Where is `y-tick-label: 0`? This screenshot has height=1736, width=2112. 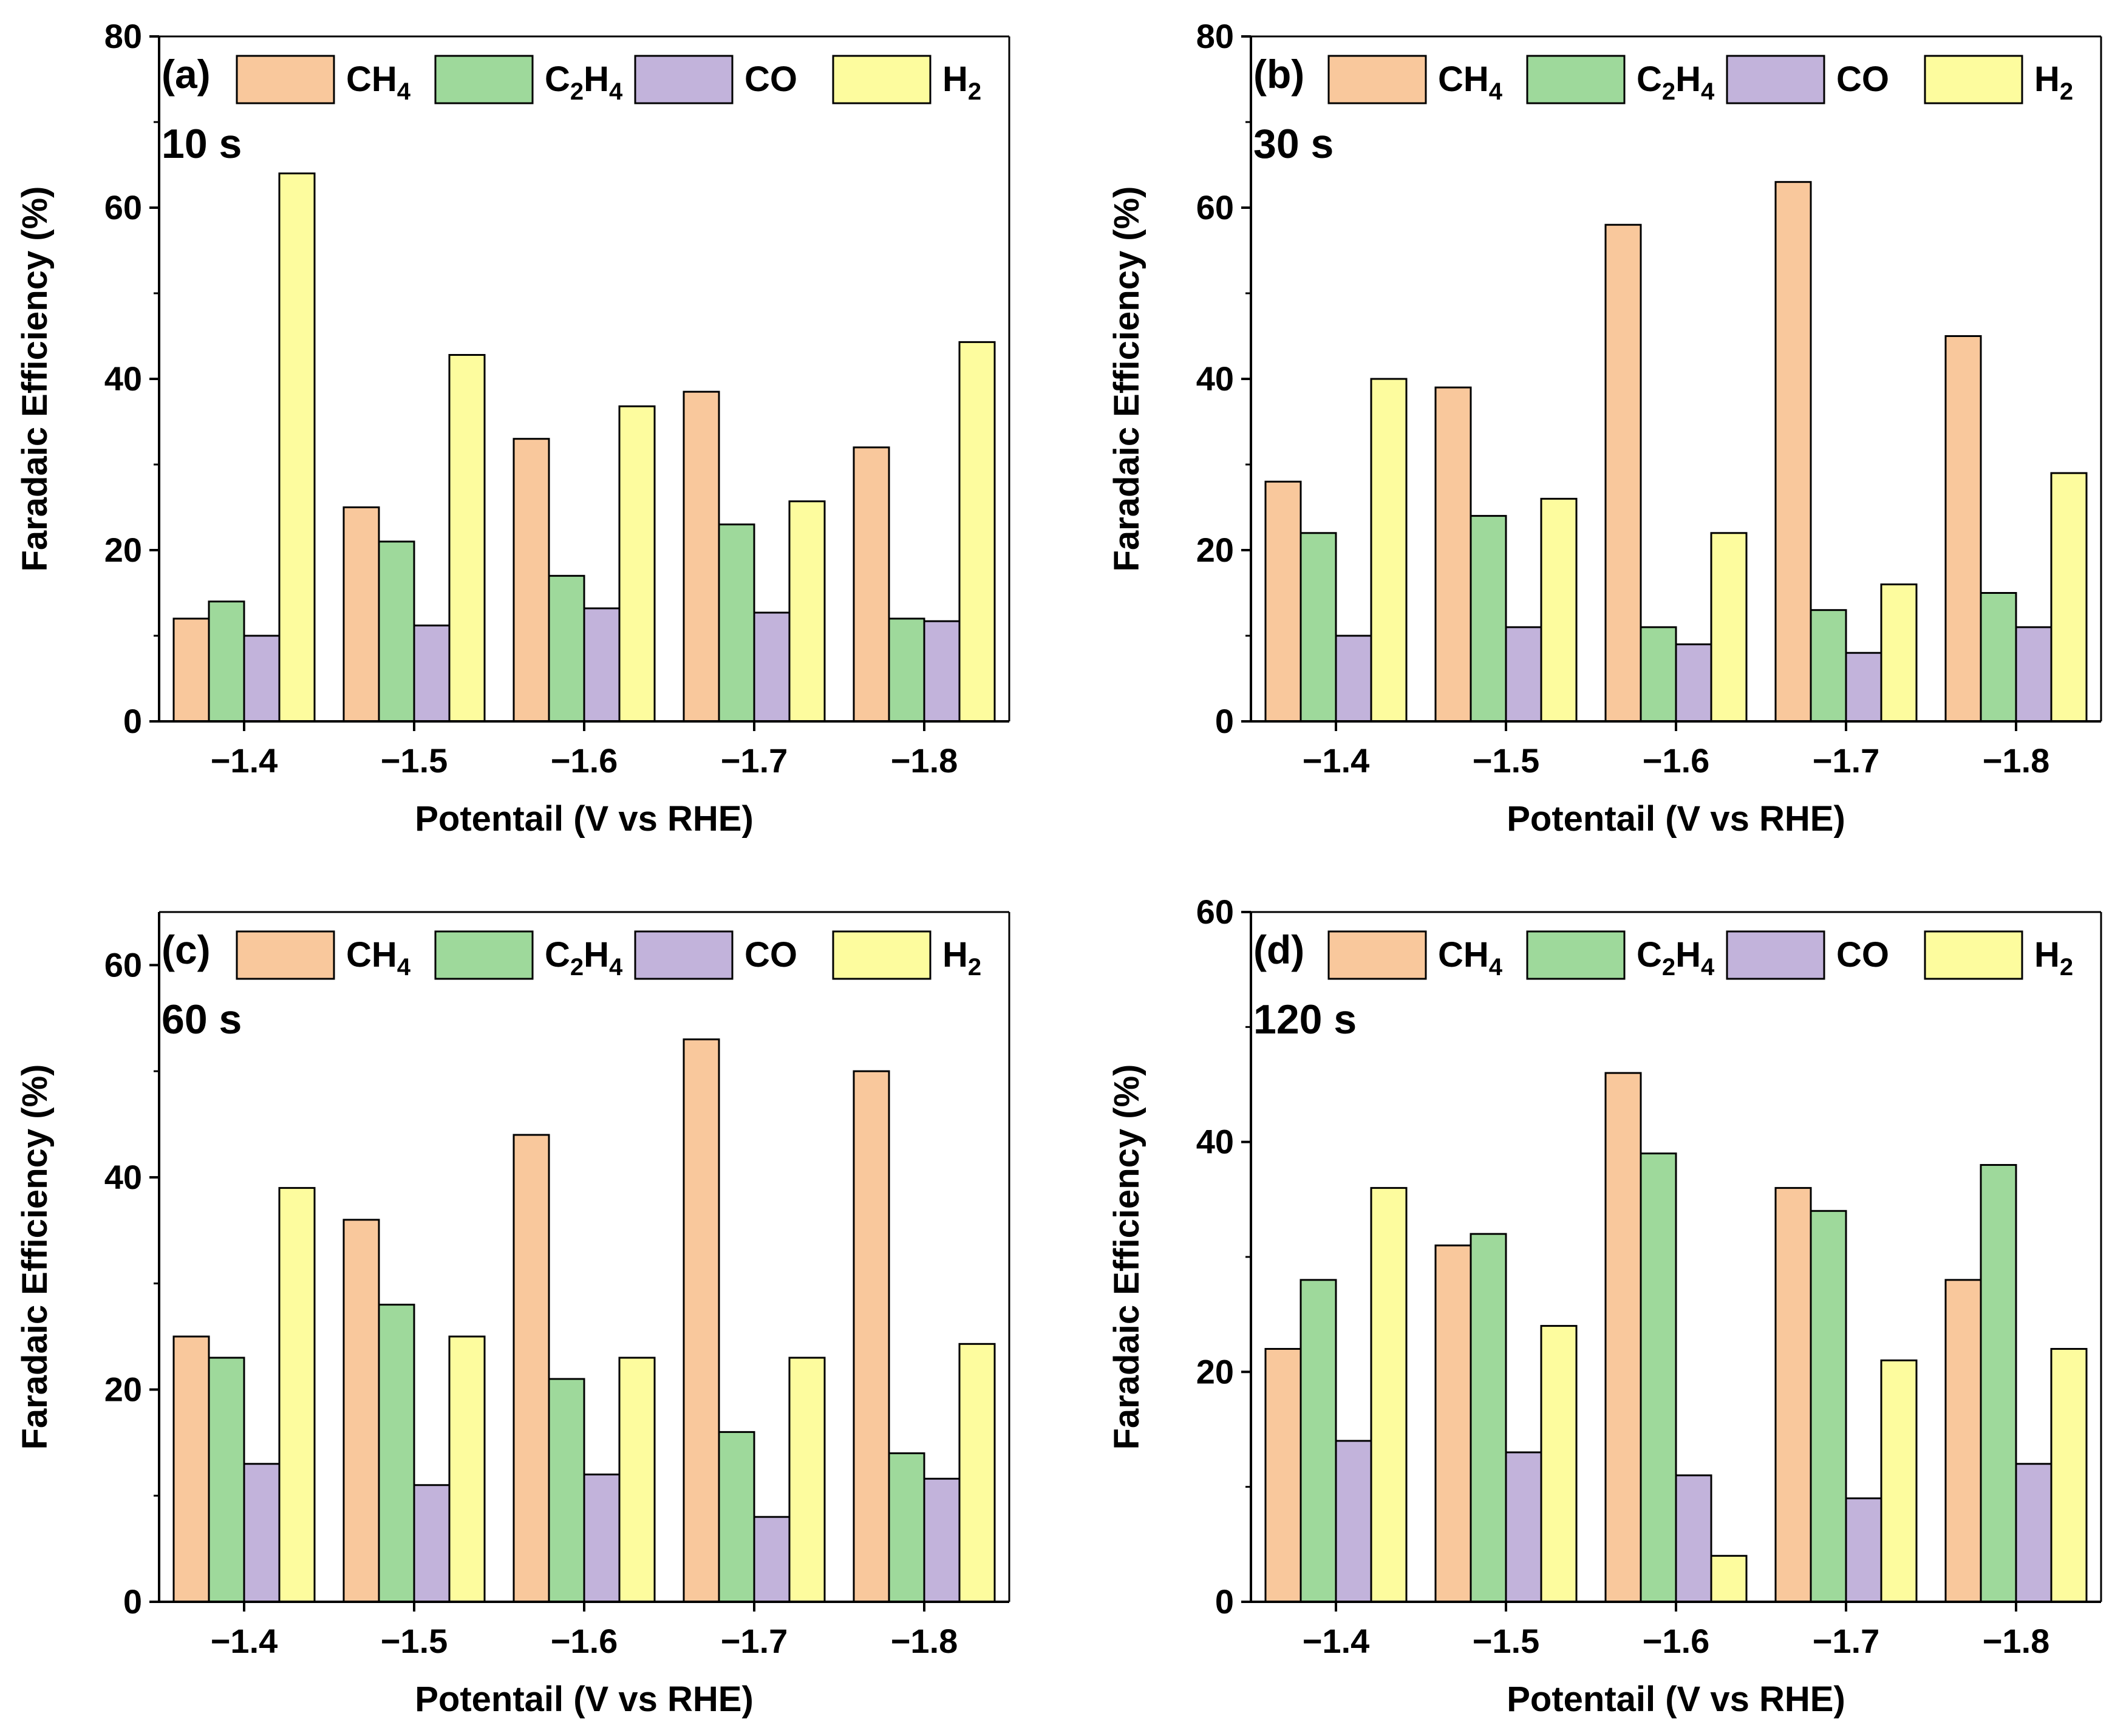
y-tick-label: 0 is located at coordinates (1224, 721).